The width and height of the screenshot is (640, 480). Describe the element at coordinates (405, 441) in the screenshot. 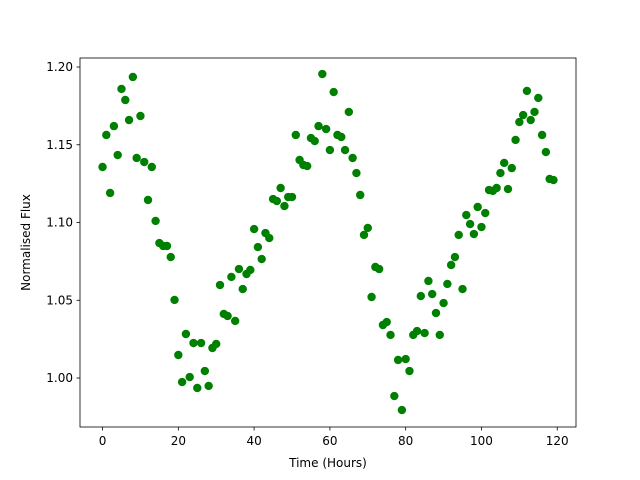

I see `x-tick-label: 80` at that location.